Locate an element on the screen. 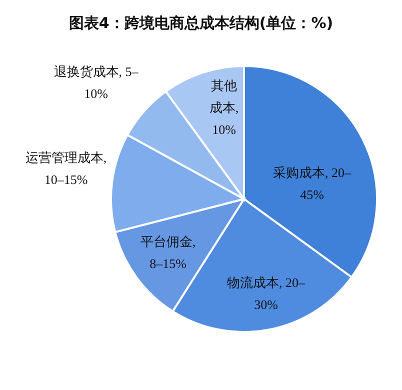 The image size is (402, 390). chart-title: 图表4：跨境电商总成本结构(单位：%) is located at coordinates (201, 23).